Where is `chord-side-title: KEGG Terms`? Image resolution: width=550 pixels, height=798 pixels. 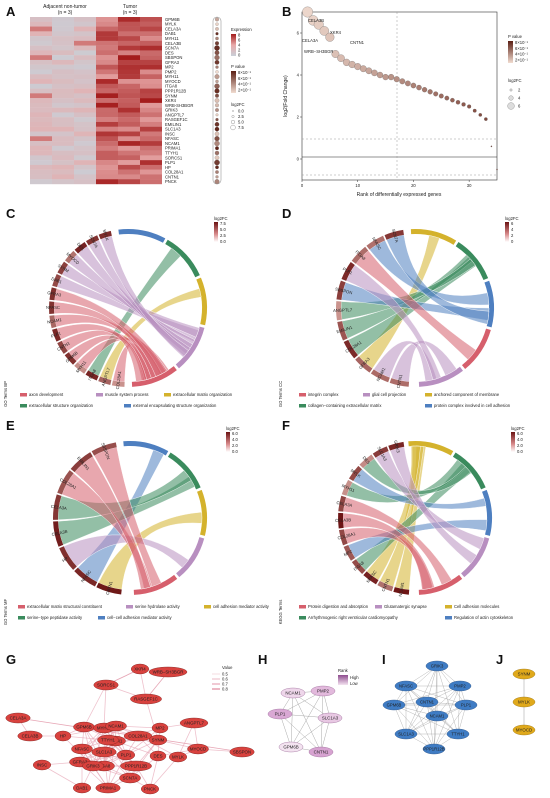 chord-side-title: KEGG Terms is located at coordinates (280, 612).